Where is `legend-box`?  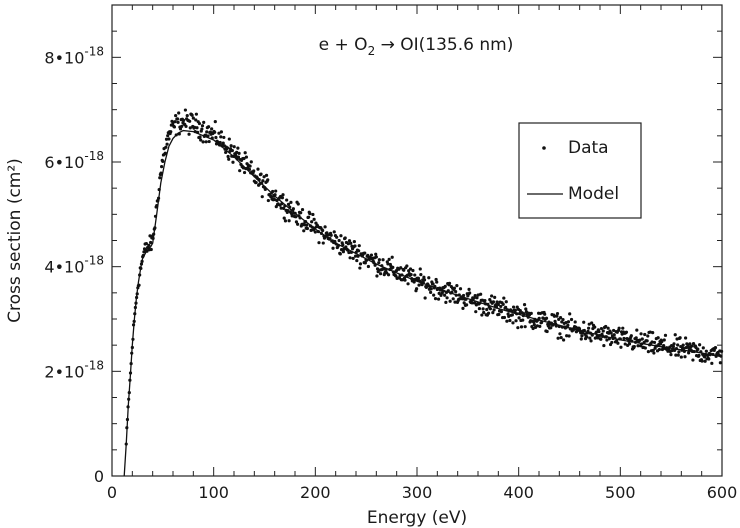 legend-box is located at coordinates (580, 170).